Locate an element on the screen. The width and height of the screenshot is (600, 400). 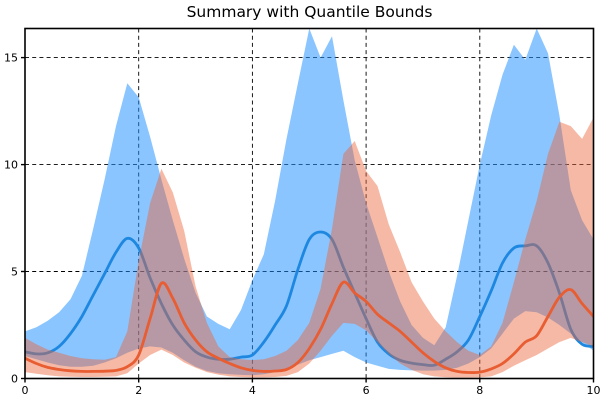
x-tick-label: 0 is located at coordinates (25, 390).